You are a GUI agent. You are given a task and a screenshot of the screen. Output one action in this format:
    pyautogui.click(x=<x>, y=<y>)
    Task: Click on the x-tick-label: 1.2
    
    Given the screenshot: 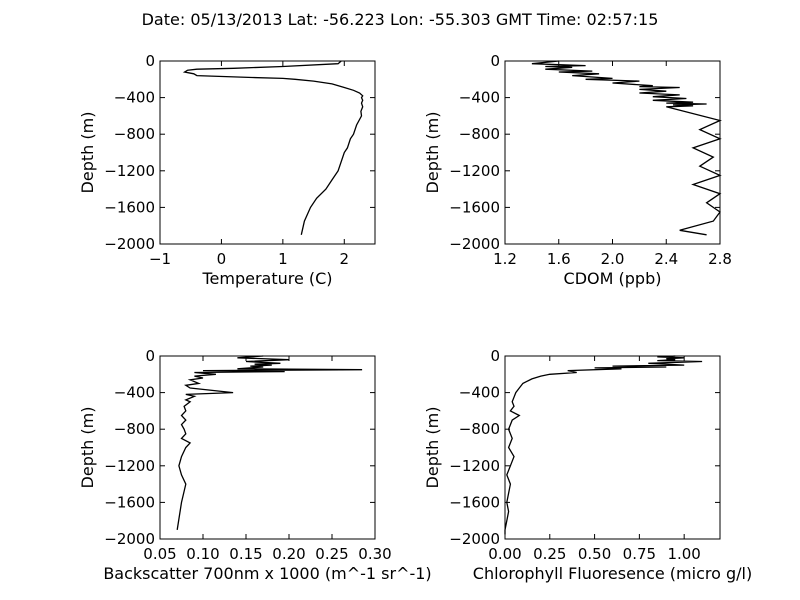 What is the action you would take?
    pyautogui.click(x=505, y=259)
    